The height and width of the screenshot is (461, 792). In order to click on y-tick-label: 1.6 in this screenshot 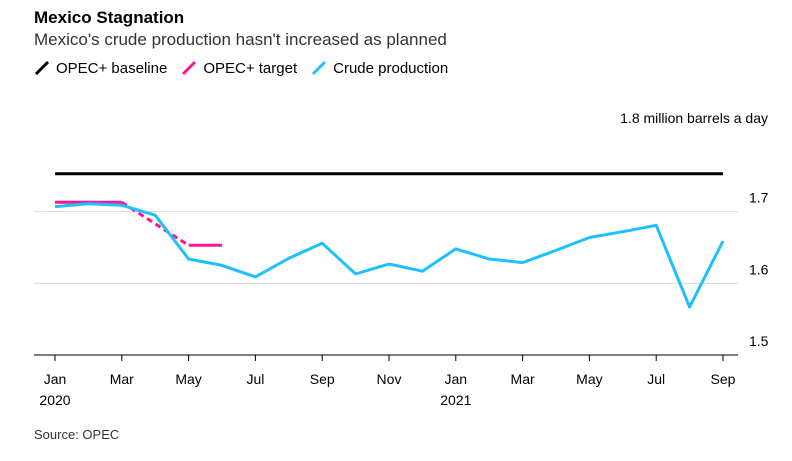, I will do `click(759, 269)`.